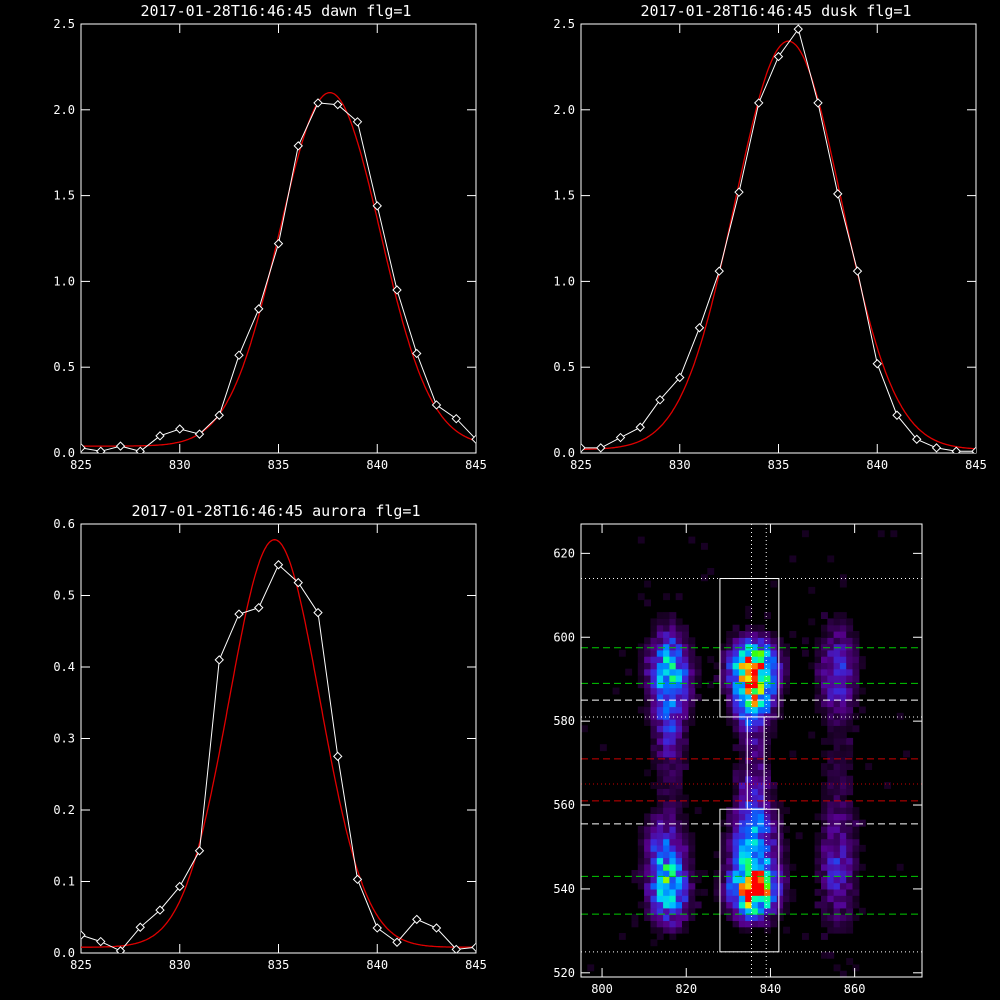  What do you see at coordinates (64, 810) in the screenshot?
I see `aurora-ytick-label: 0.2` at bounding box center [64, 810].